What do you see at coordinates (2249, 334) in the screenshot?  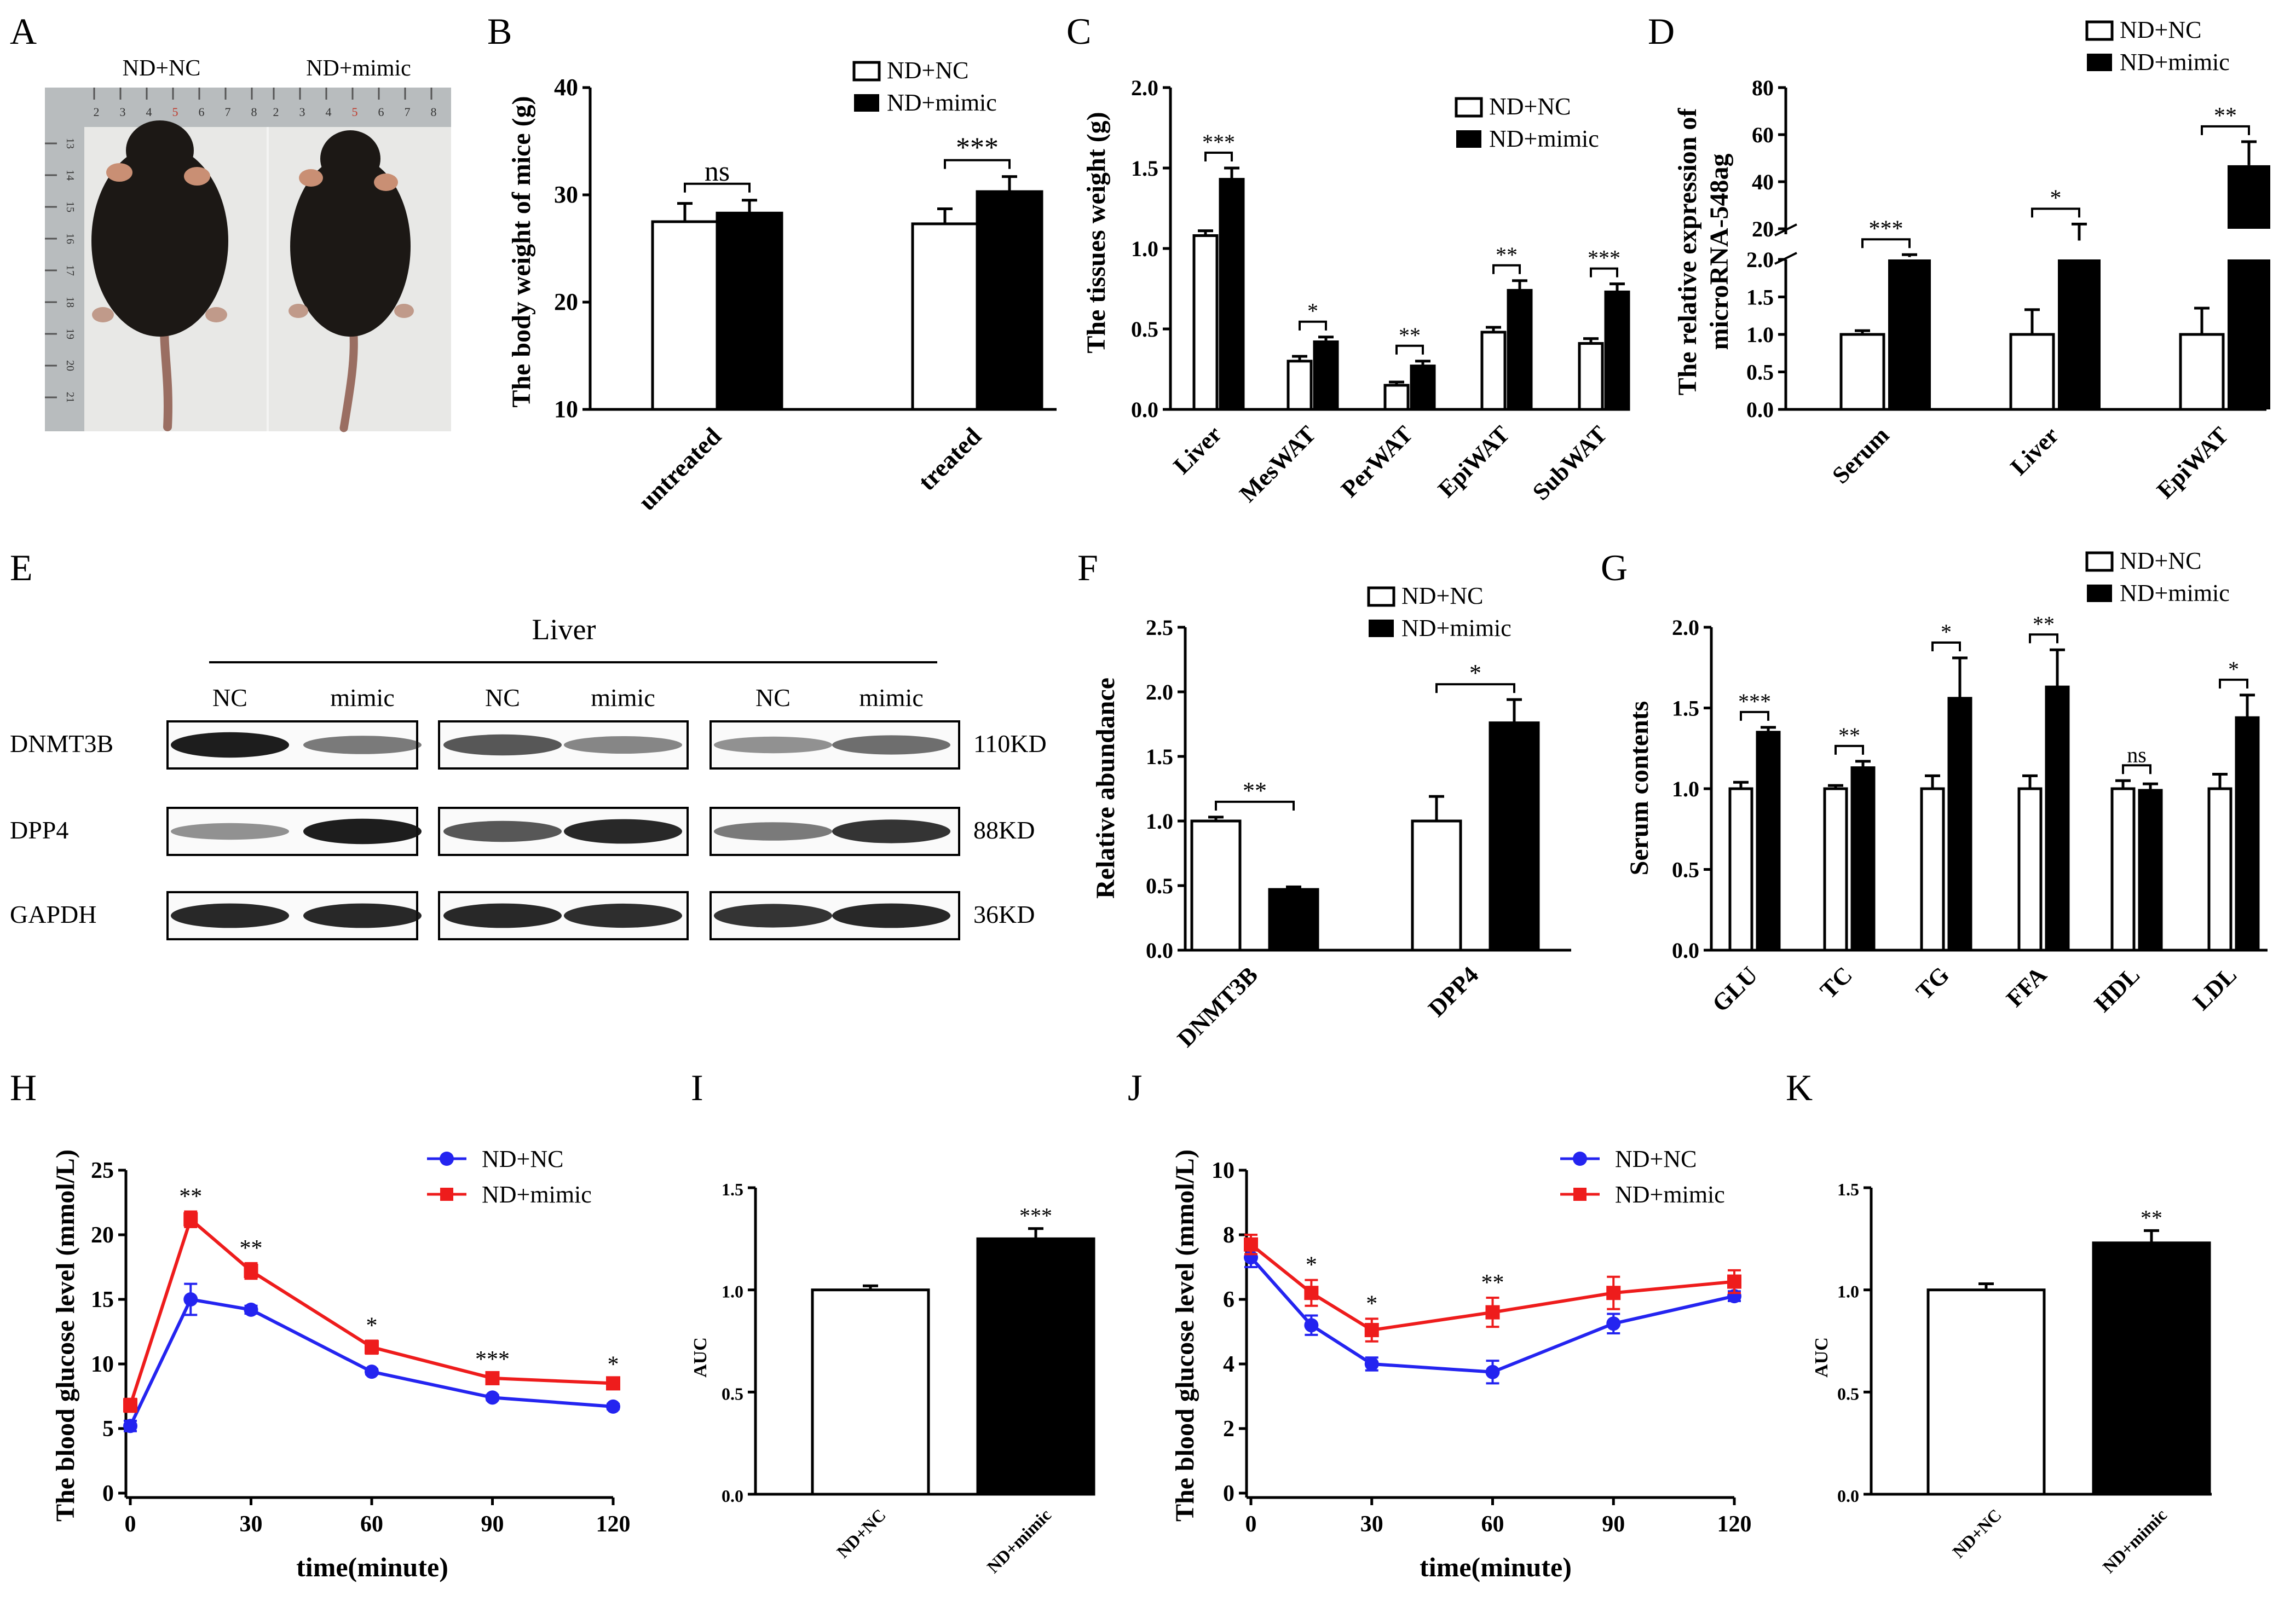 I see `bar-epiwat-mimic-lower` at bounding box center [2249, 334].